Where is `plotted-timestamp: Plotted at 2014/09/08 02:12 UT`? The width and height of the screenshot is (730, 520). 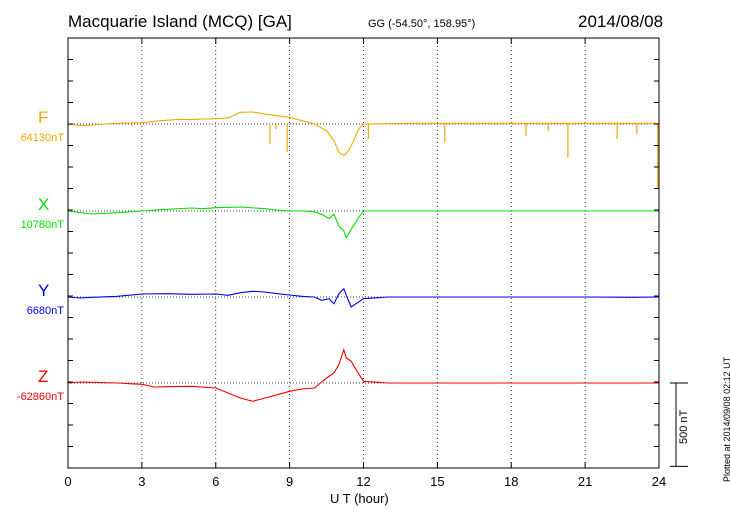 plotted-timestamp: Plotted at 2014/09/08 02:12 UT is located at coordinates (726, 419).